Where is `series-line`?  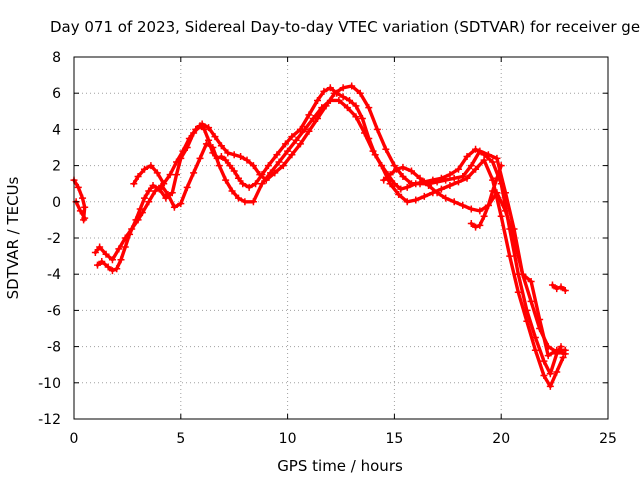
series-line is located at coordinates (474, 260).